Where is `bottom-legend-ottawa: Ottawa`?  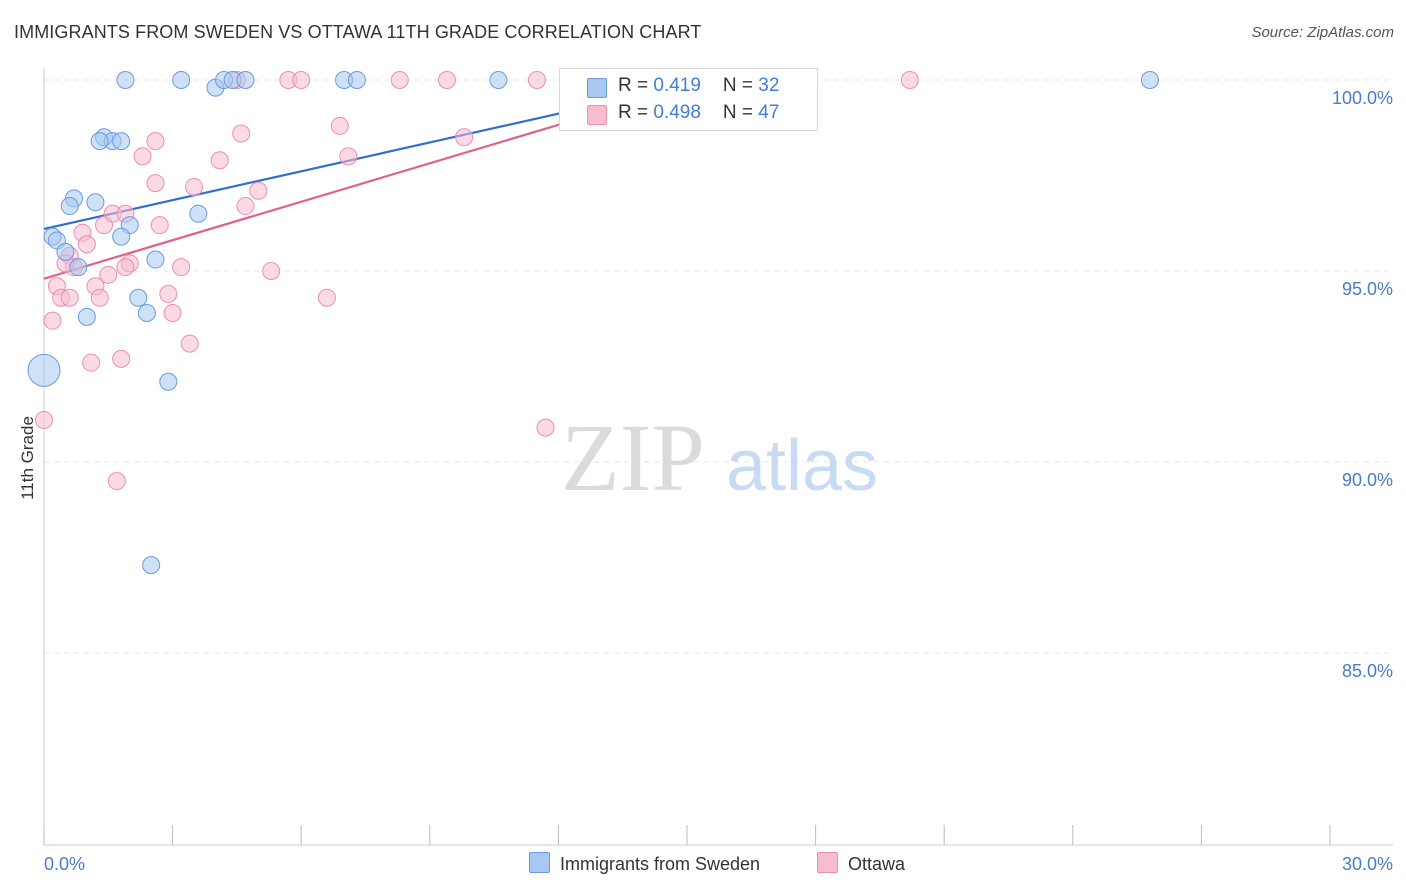
bottom-legend-ottawa: Ottawa is located at coordinates (861, 863).